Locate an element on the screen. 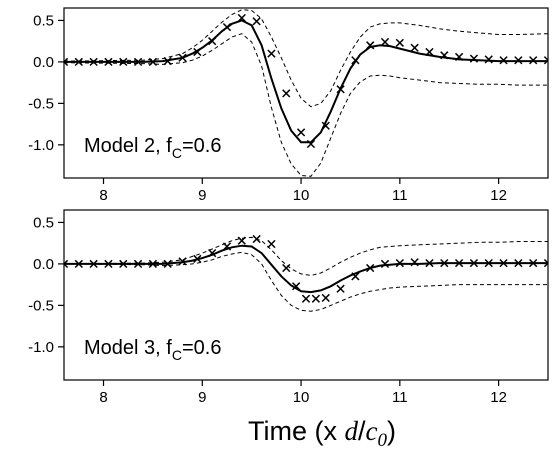 Image resolution: width=552 pixels, height=451 pixels. x-axis-label: Time (x d/c0) is located at coordinates (322, 433).